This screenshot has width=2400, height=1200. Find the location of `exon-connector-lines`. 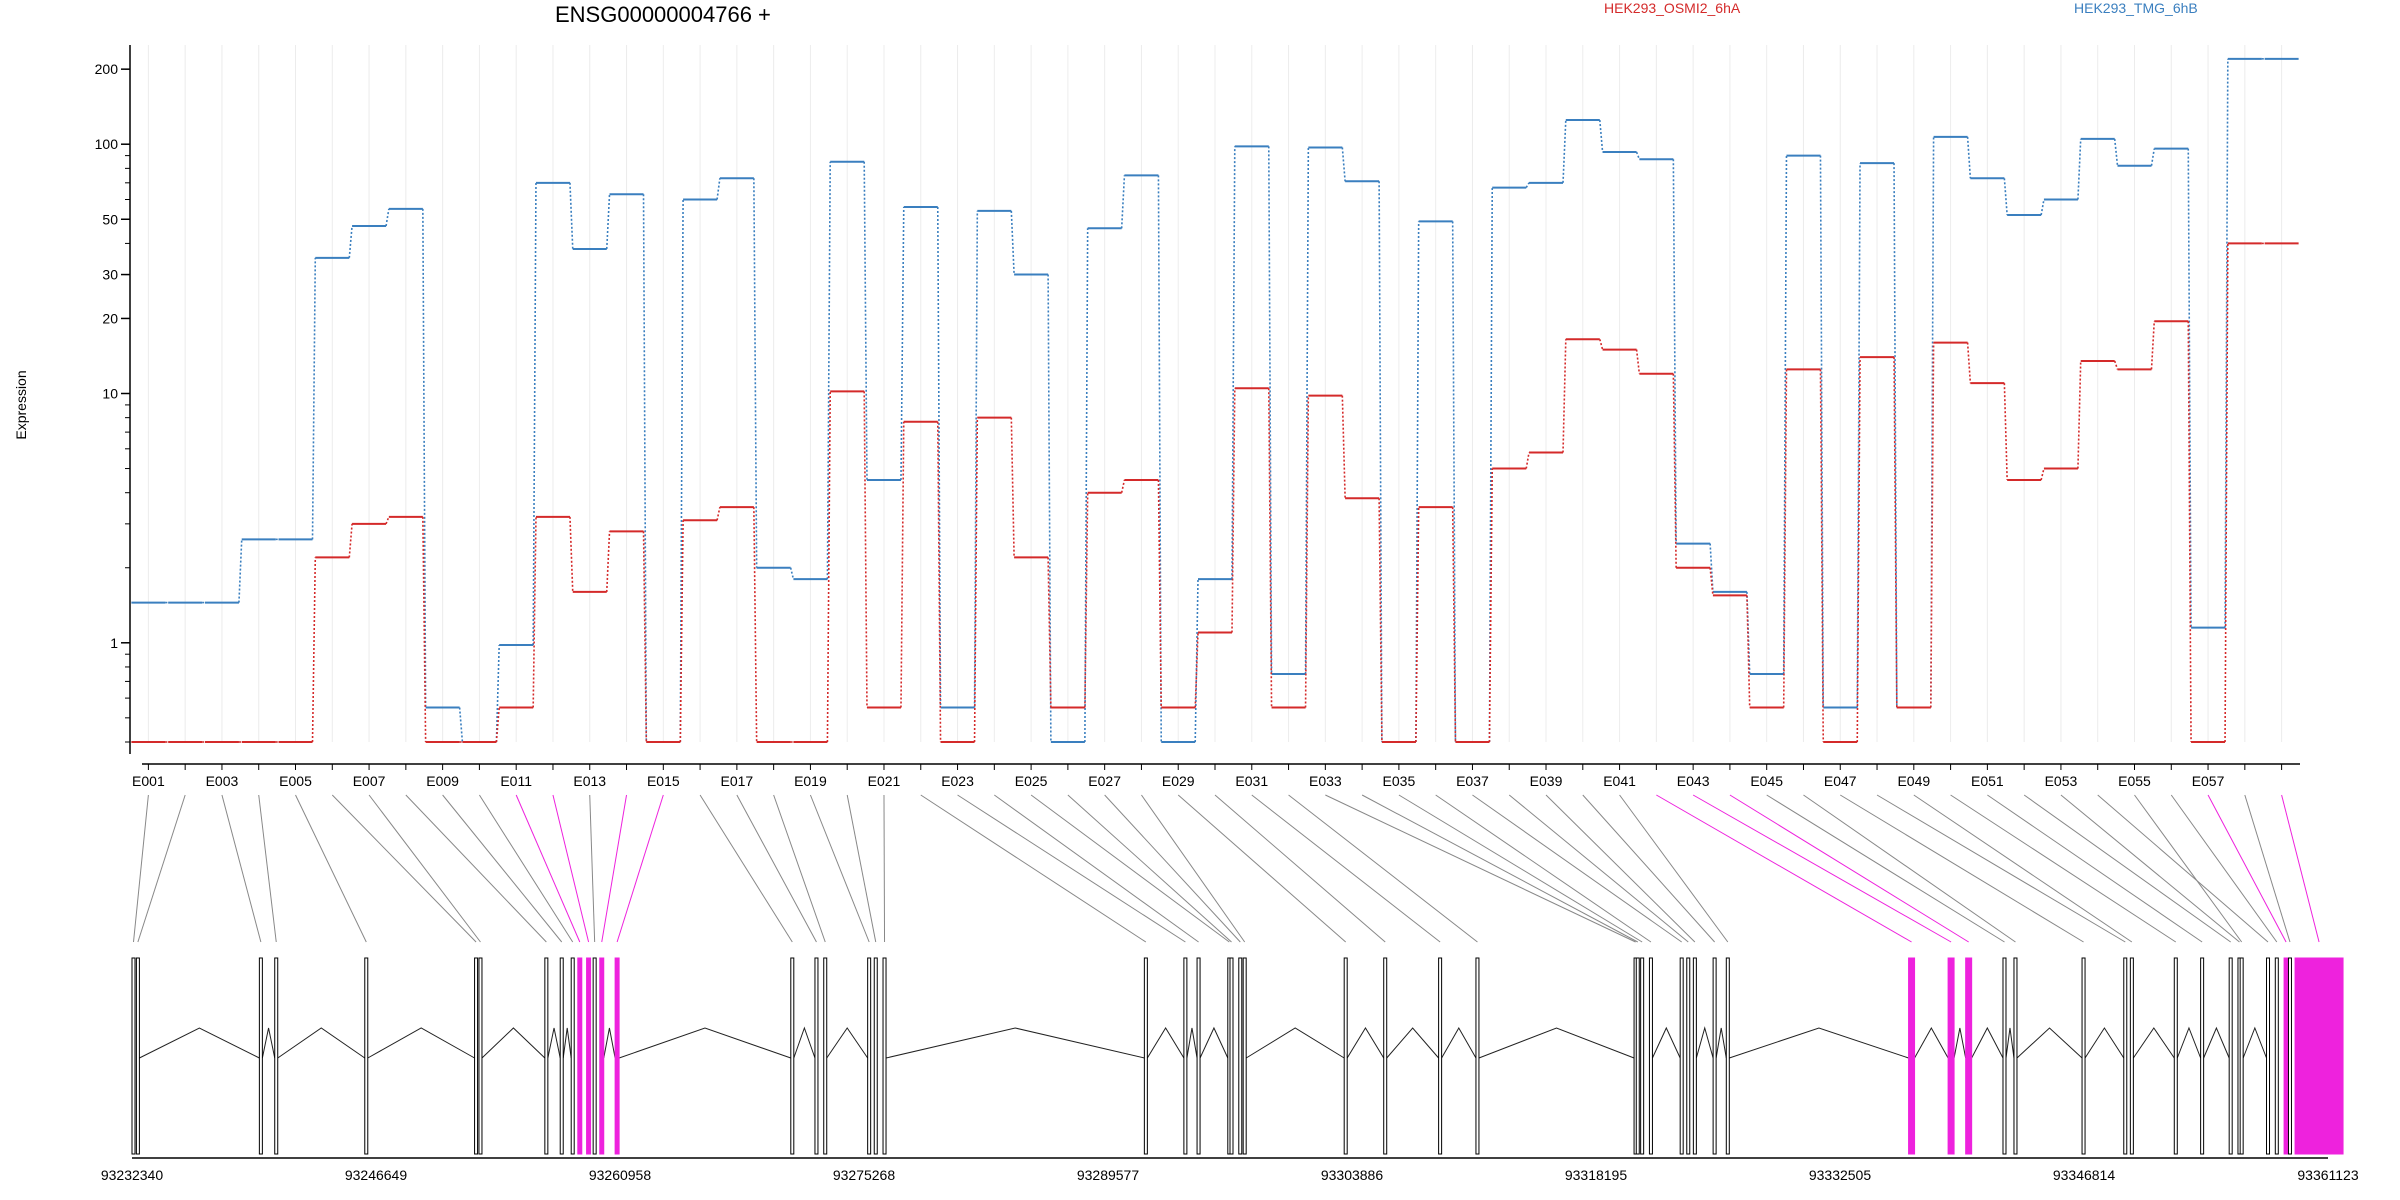

exon-connector-lines is located at coordinates (1226, 868).